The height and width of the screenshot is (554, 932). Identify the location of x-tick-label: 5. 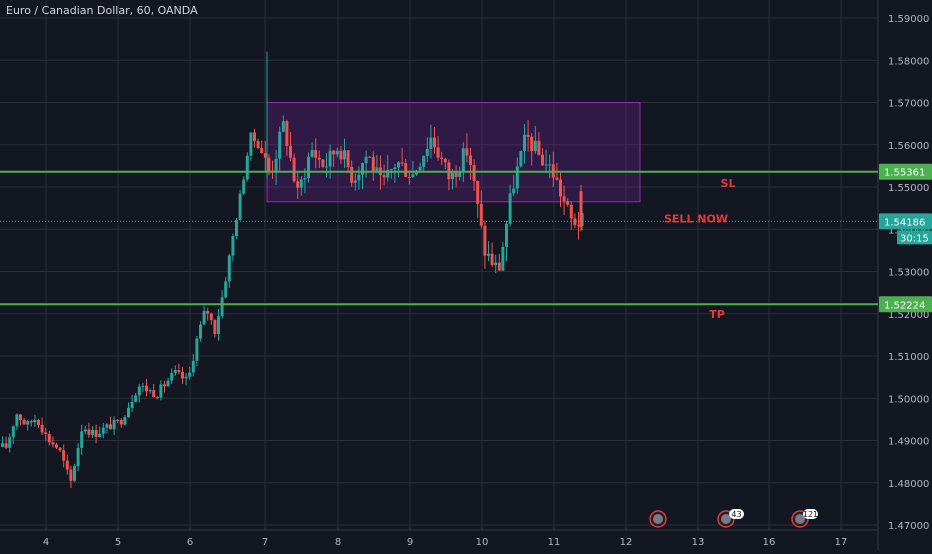
(118, 542).